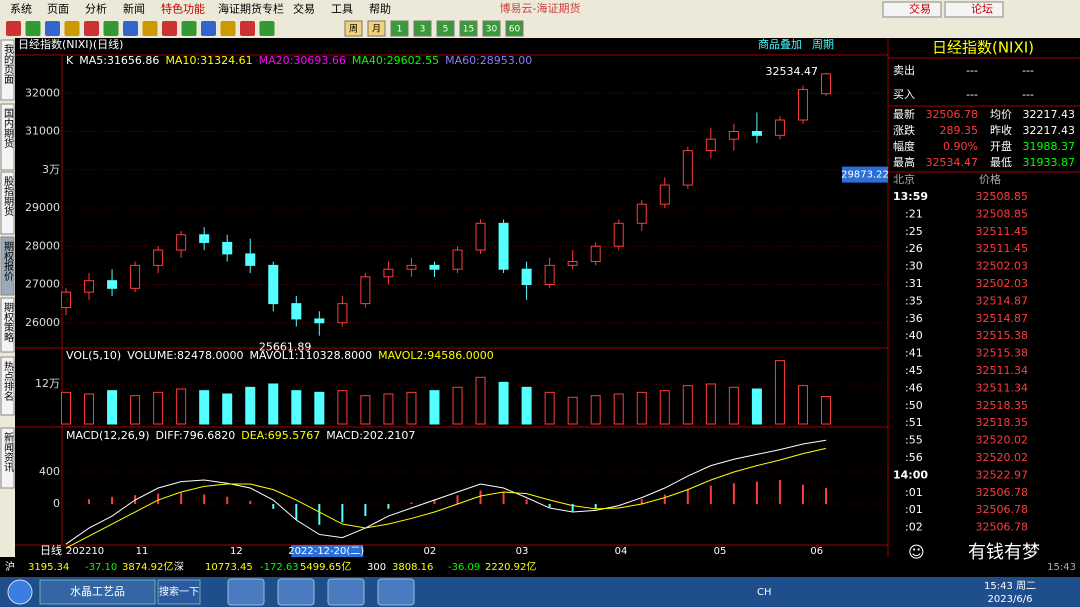 The height and width of the screenshot is (607, 1080). Describe the element at coordinates (1002, 370) in the screenshot. I see `tick-price: 32511.34` at that location.